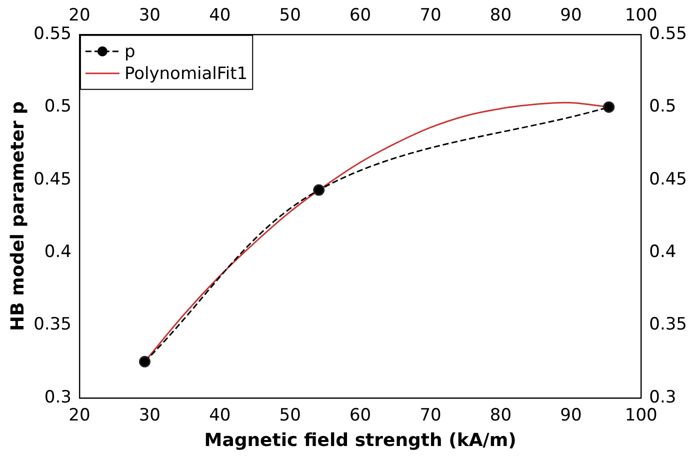  Describe the element at coordinates (360, 440) in the screenshot. I see `x-axis-title: Magnetic field strength (kA/m)` at that location.